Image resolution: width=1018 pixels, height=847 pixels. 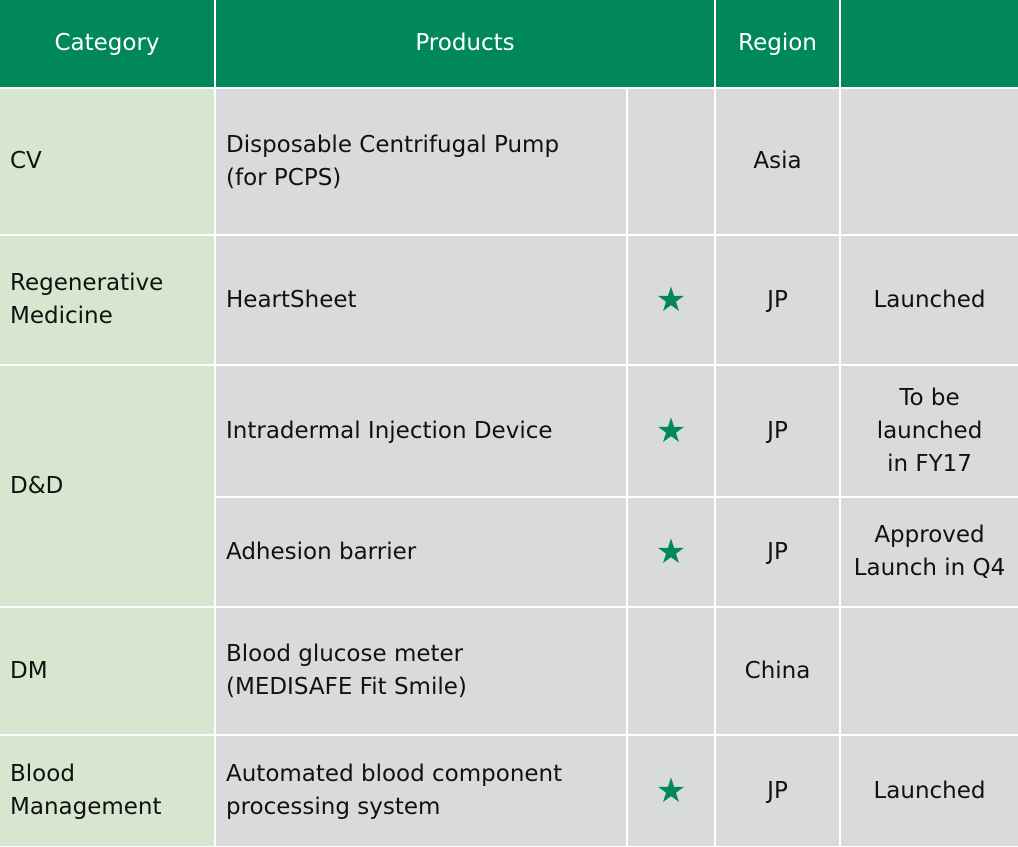 I want to click on category-cell: Regenerative Medicine, so click(x=108, y=300).